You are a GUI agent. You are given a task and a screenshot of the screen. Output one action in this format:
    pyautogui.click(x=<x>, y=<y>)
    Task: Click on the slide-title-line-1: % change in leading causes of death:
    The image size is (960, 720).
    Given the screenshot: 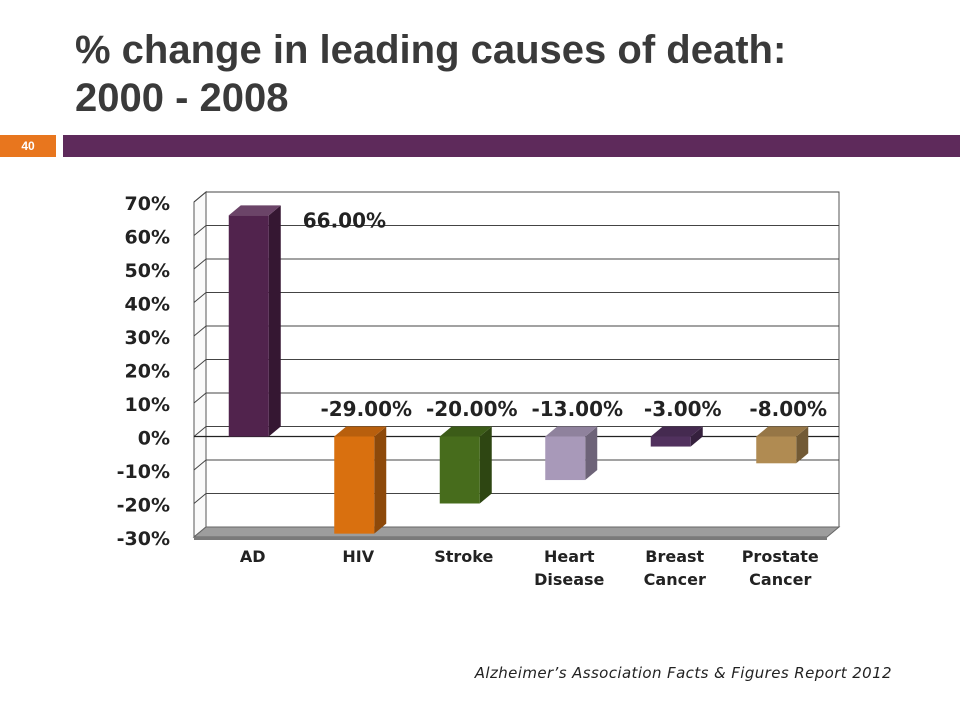 What is the action you would take?
    pyautogui.click(x=431, y=50)
    